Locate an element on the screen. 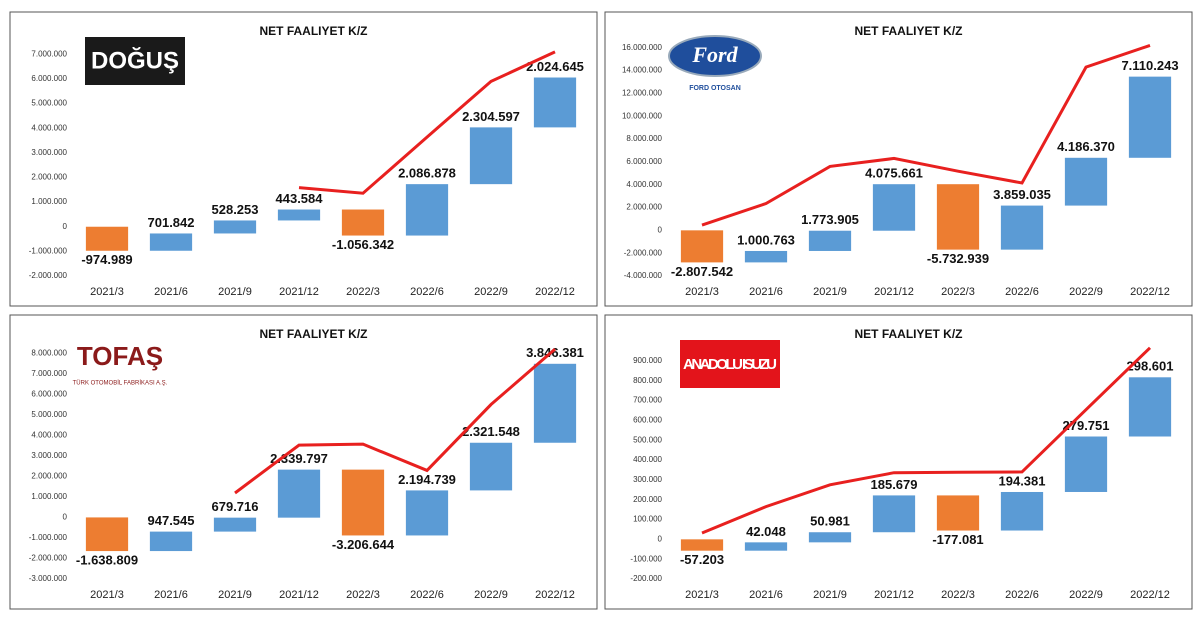  data-label: 1.000.763 is located at coordinates (766, 239).